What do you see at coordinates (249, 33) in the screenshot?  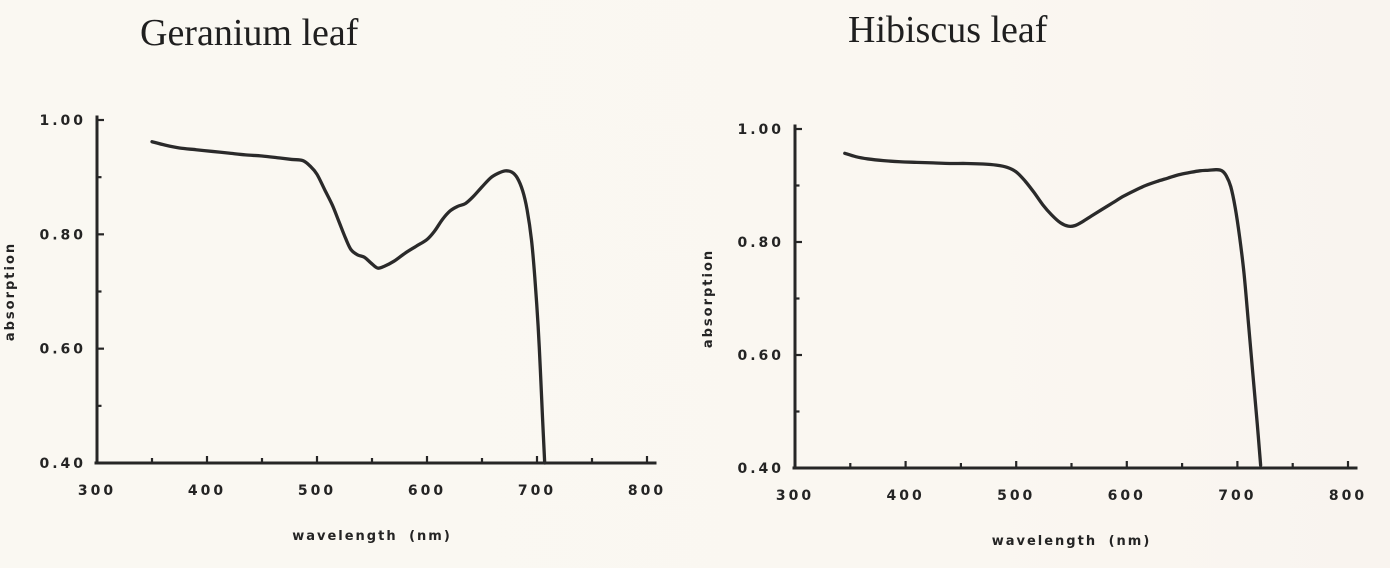 I see `chart-title: Geranium leaf` at bounding box center [249, 33].